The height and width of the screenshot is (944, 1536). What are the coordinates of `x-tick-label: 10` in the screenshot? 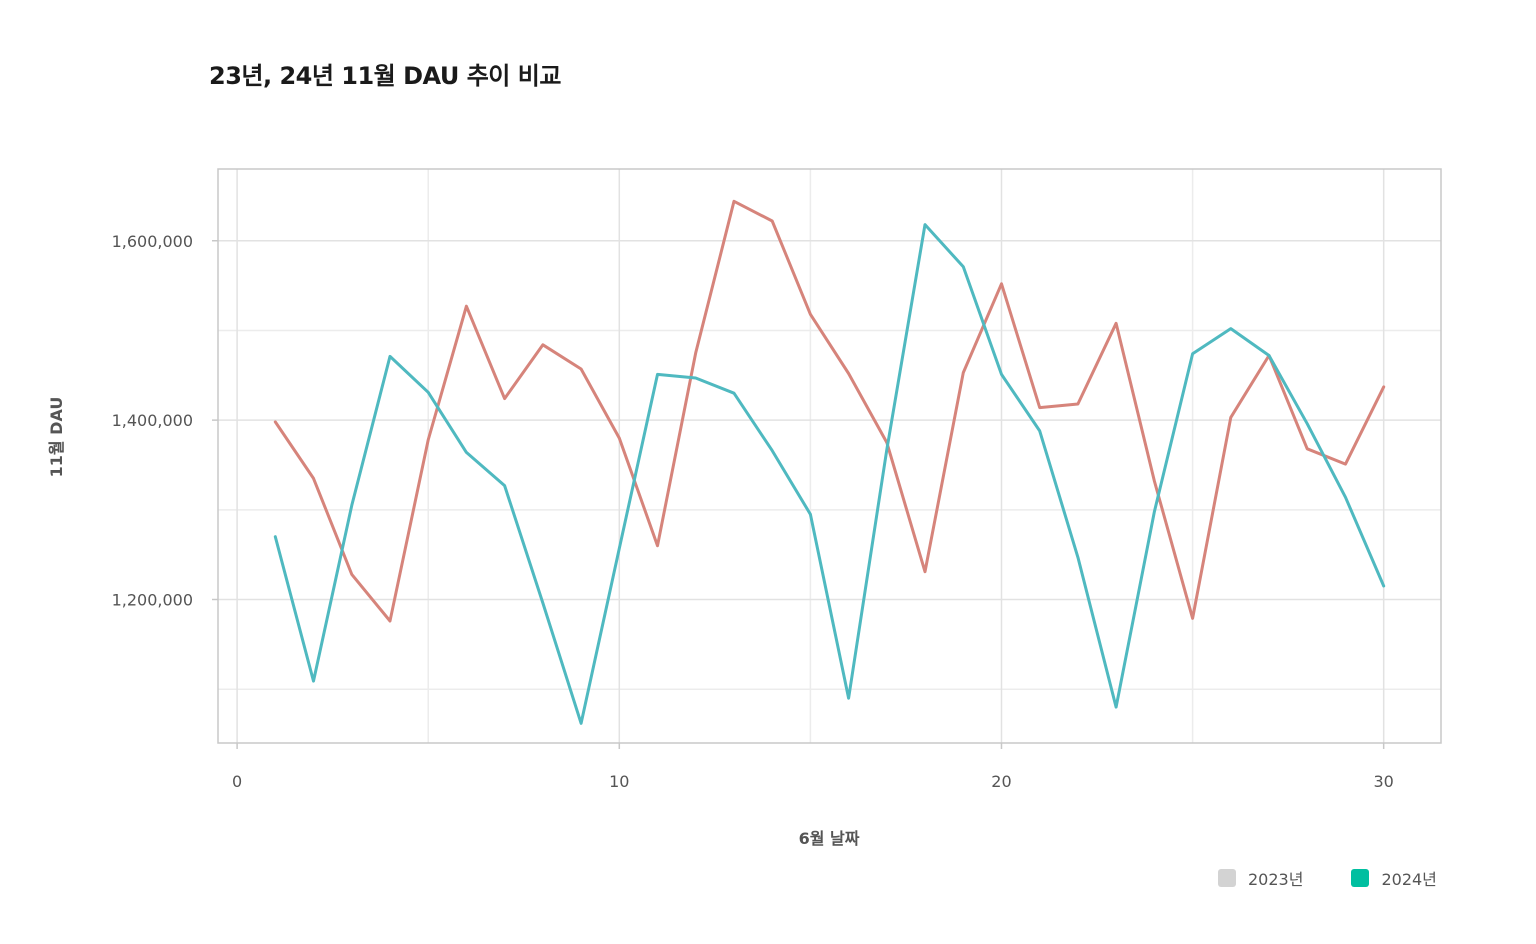 It's located at (619, 781).